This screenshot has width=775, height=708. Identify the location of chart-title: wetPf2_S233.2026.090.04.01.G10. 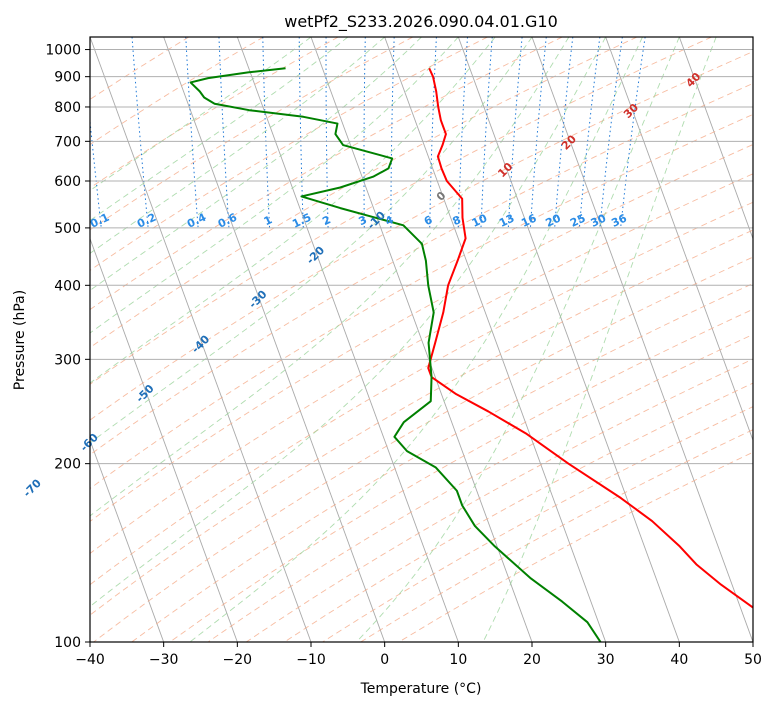
(421, 22).